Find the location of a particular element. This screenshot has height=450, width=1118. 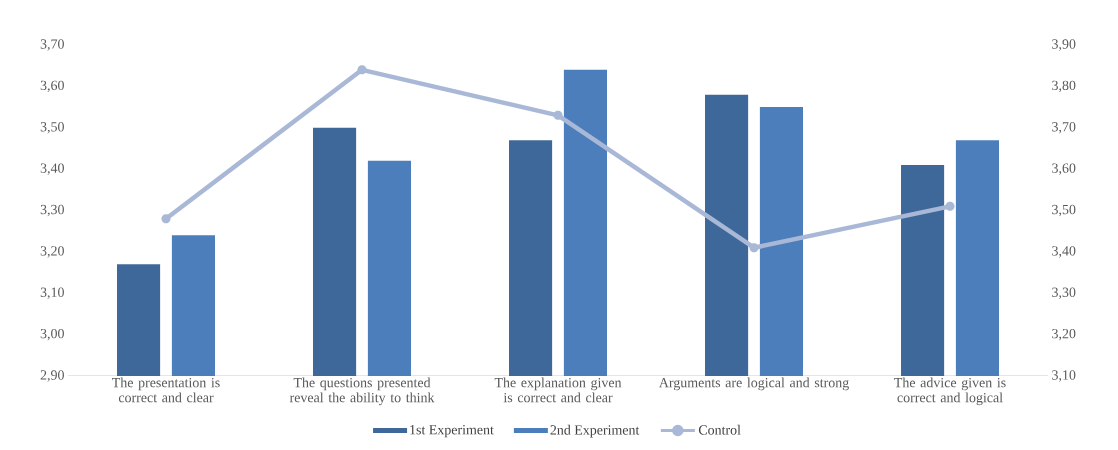

y-tick-label: 3,10 is located at coordinates (52, 293).